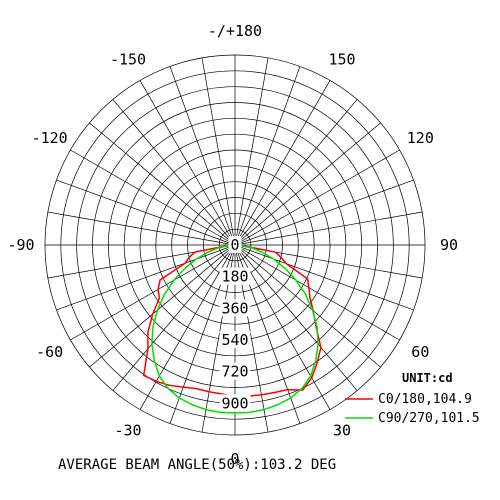 The width and height of the screenshot is (500, 500). What do you see at coordinates (420, 352) in the screenshot?
I see `angle-tick-label: 60` at bounding box center [420, 352].